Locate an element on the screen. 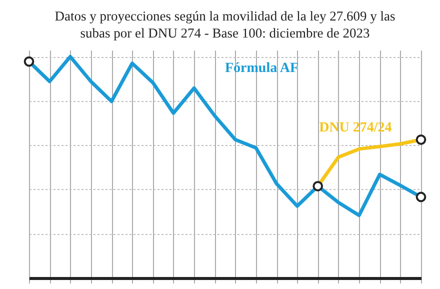 This screenshot has height=289, width=440. text: Fórmula AF is located at coordinates (261, 68).